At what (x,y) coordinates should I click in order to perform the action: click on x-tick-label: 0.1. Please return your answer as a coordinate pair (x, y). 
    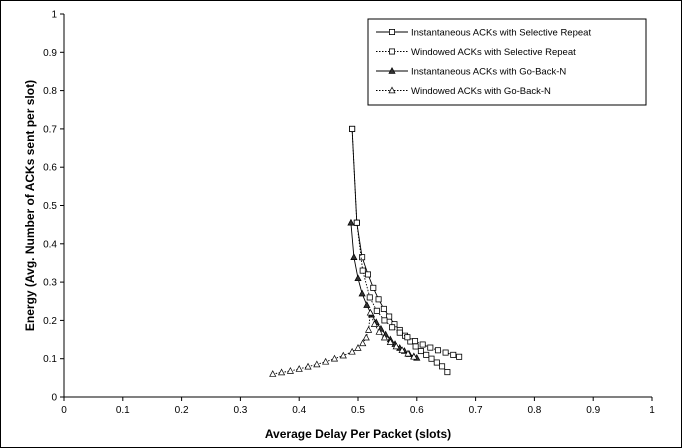
    Looking at the image, I should click on (123, 410).